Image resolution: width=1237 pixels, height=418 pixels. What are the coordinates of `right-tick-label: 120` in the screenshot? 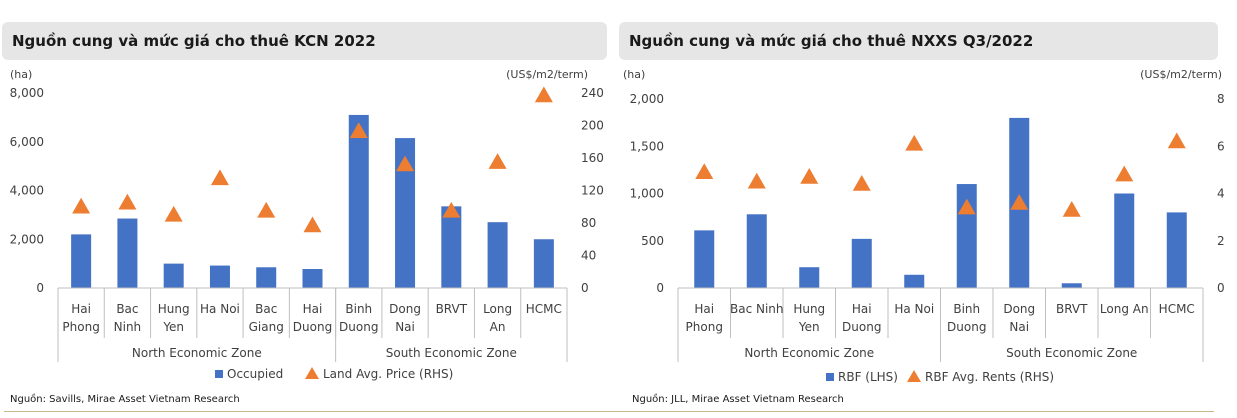 It's located at (592, 191).